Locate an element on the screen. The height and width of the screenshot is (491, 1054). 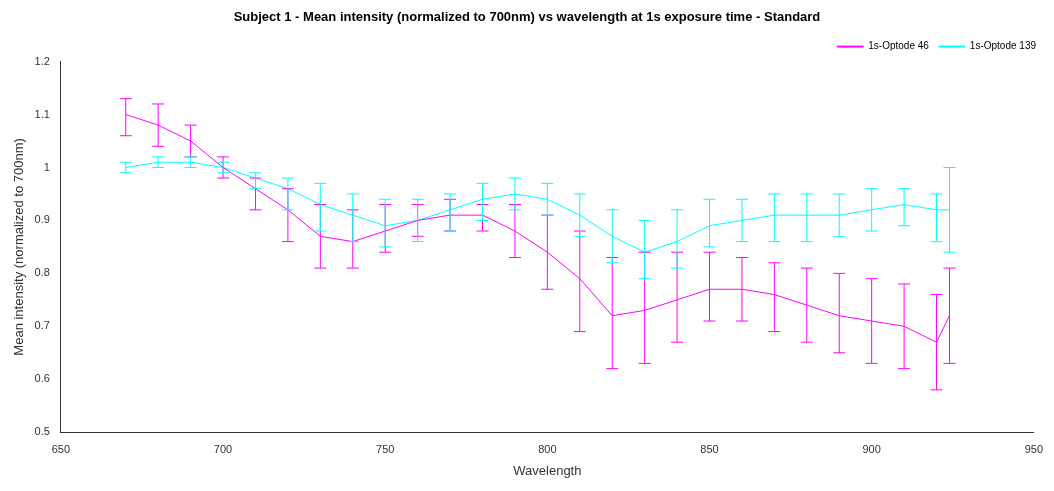
y-tick-label: 1.1 is located at coordinates (42, 113).